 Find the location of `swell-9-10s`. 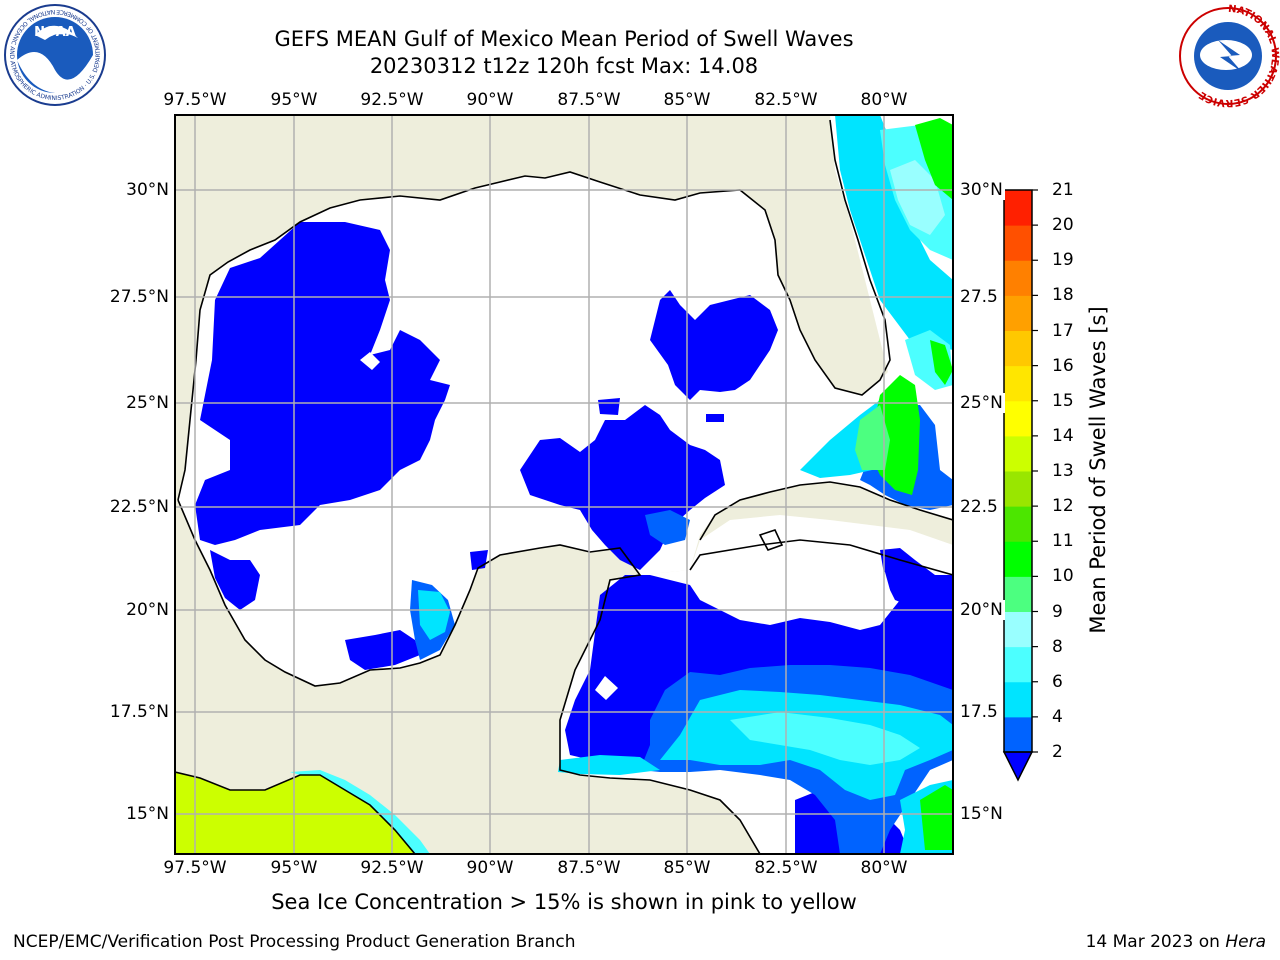

swell-9-10s is located at coordinates (872, 437).